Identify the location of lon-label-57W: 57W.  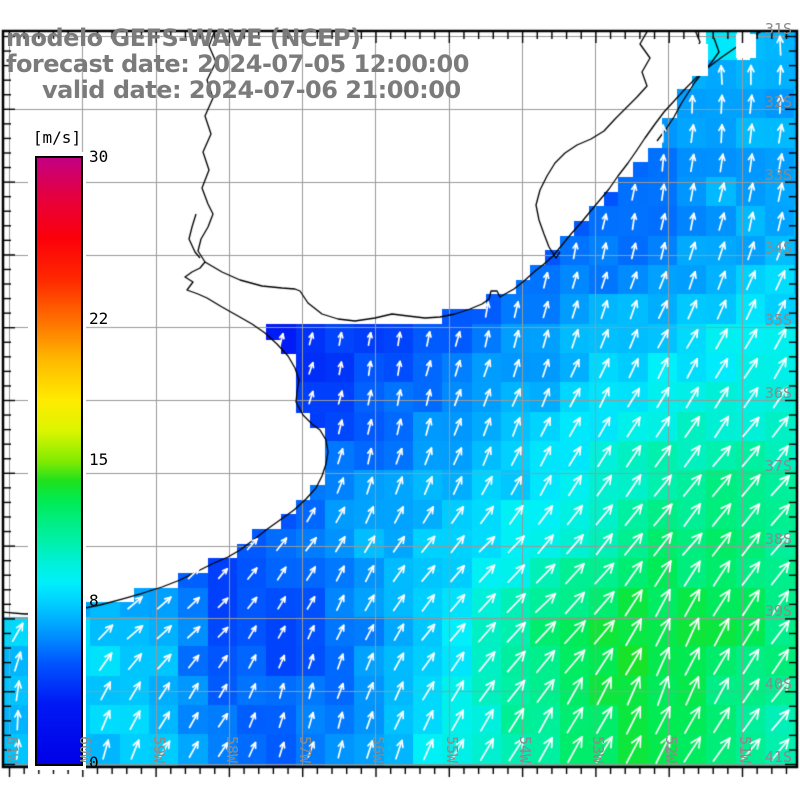
(305, 750).